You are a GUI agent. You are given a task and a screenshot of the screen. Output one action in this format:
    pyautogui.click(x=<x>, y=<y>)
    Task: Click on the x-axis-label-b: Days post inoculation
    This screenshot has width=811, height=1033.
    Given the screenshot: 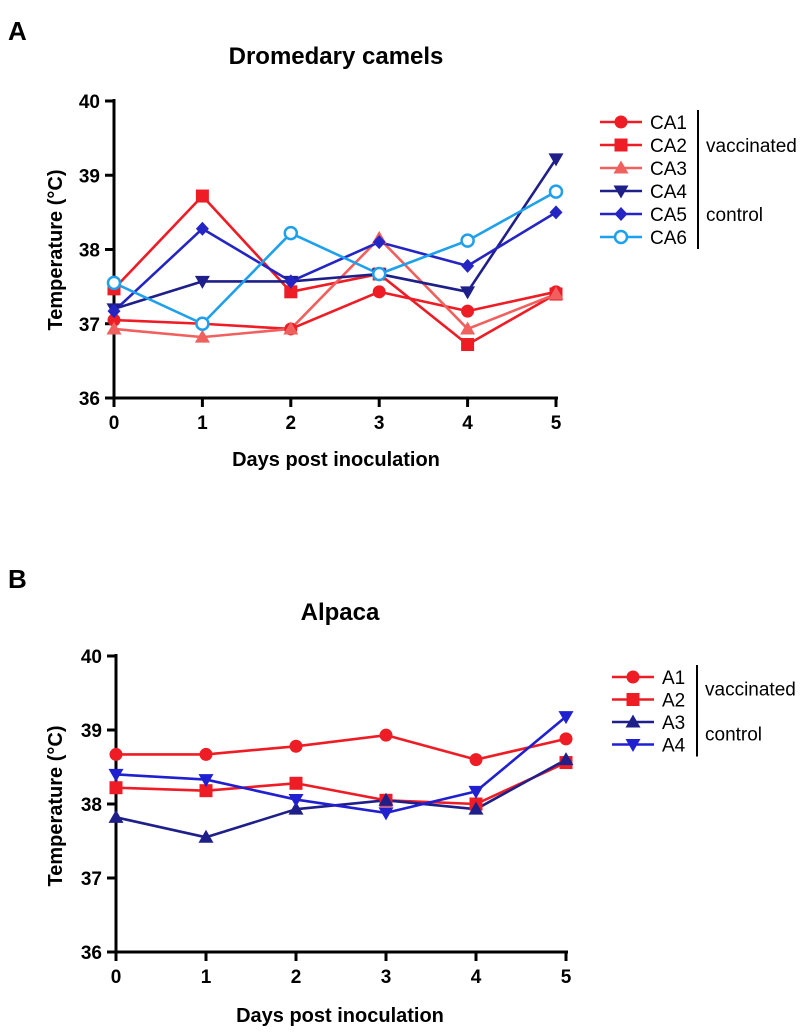 What is the action you would take?
    pyautogui.click(x=340, y=1016)
    